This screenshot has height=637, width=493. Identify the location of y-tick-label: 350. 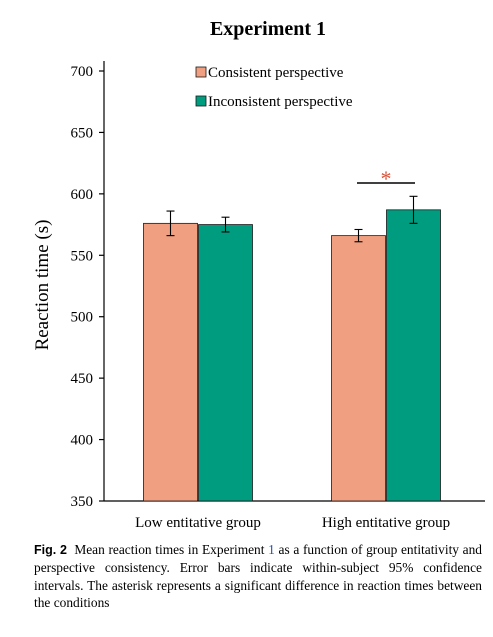
(82, 502).